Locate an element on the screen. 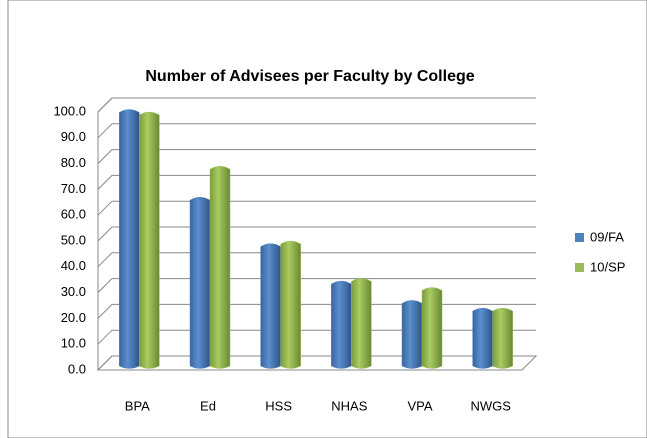 This screenshot has height=438, width=647. y-tick-label: 40.0 is located at coordinates (73, 265).